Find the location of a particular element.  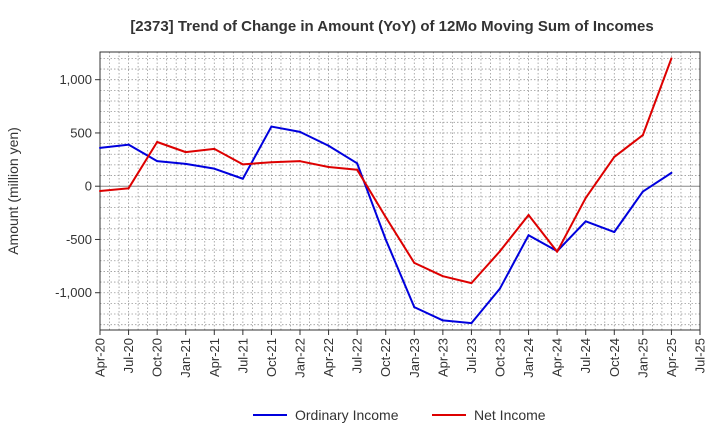

x-tick-label: Jan-25 is located at coordinates (642, 358).